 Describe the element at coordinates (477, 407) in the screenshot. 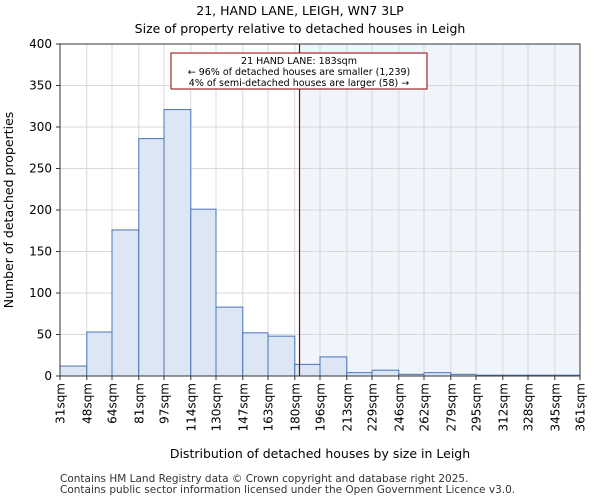

I see `x-tick-label: 295sqm` at that location.